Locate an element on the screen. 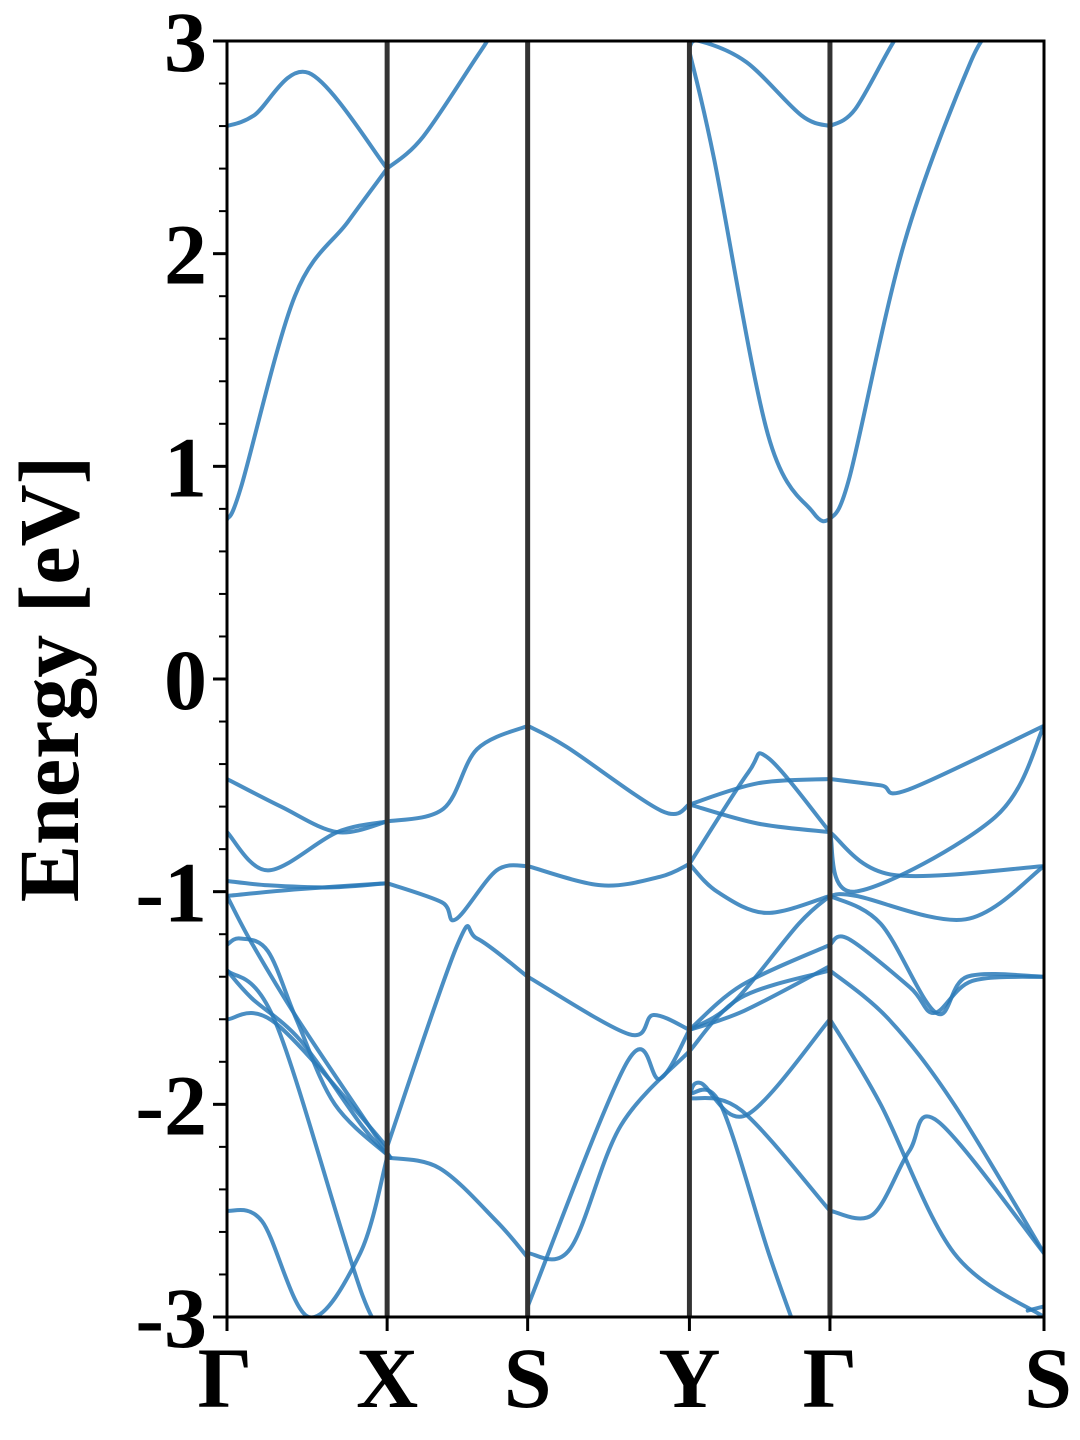 The image size is (1080, 1440). y-tick-label: -3 is located at coordinates (171, 1318).